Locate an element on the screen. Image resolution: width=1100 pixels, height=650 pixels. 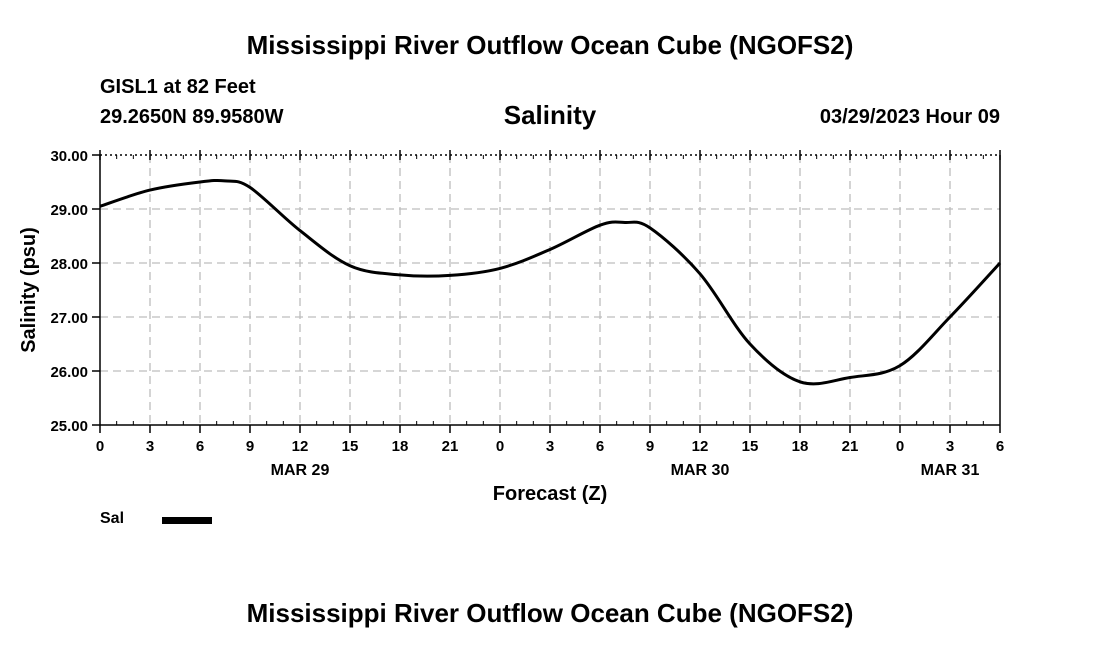
legend-swatch is located at coordinates (187, 520).